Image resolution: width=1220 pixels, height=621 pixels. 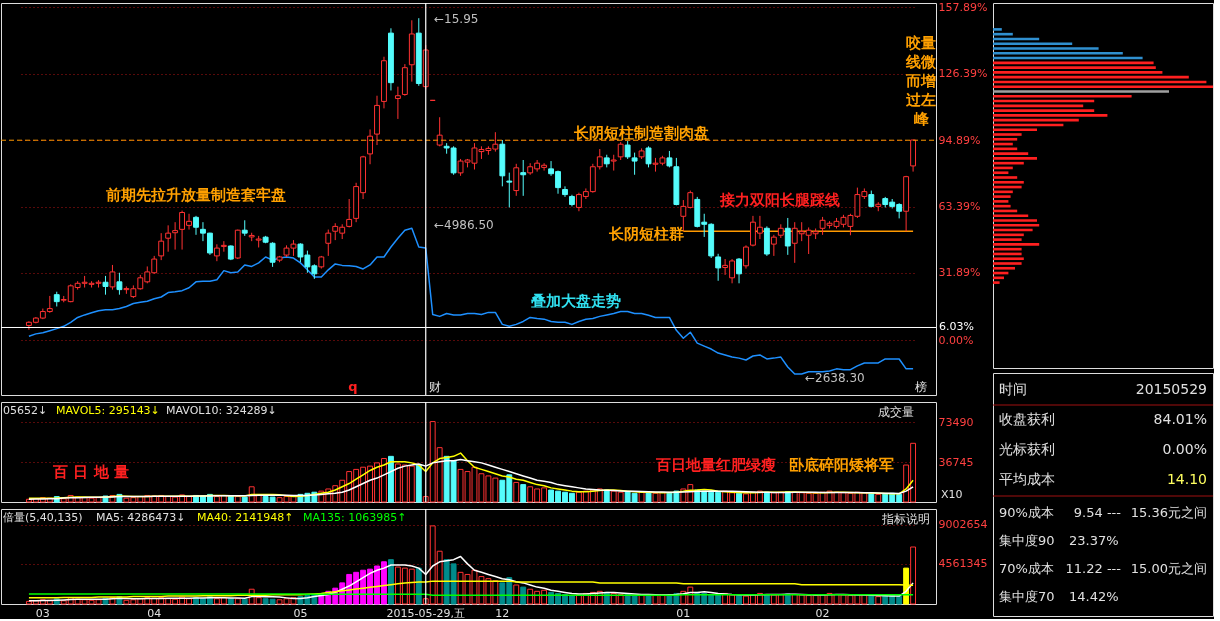 What do you see at coordinates (1180, 419) in the screenshot?
I see `text: 84.01%` at bounding box center [1180, 419].